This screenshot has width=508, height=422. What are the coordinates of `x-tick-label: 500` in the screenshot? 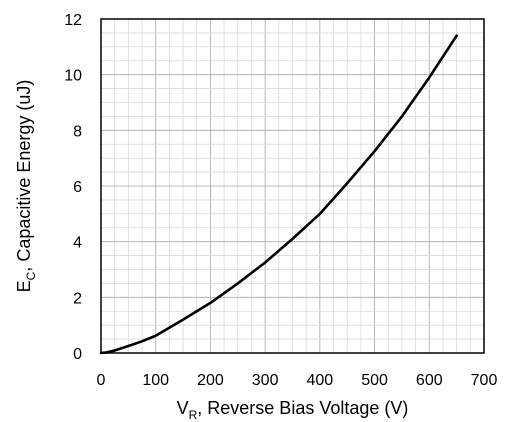 It's located at (374, 380).